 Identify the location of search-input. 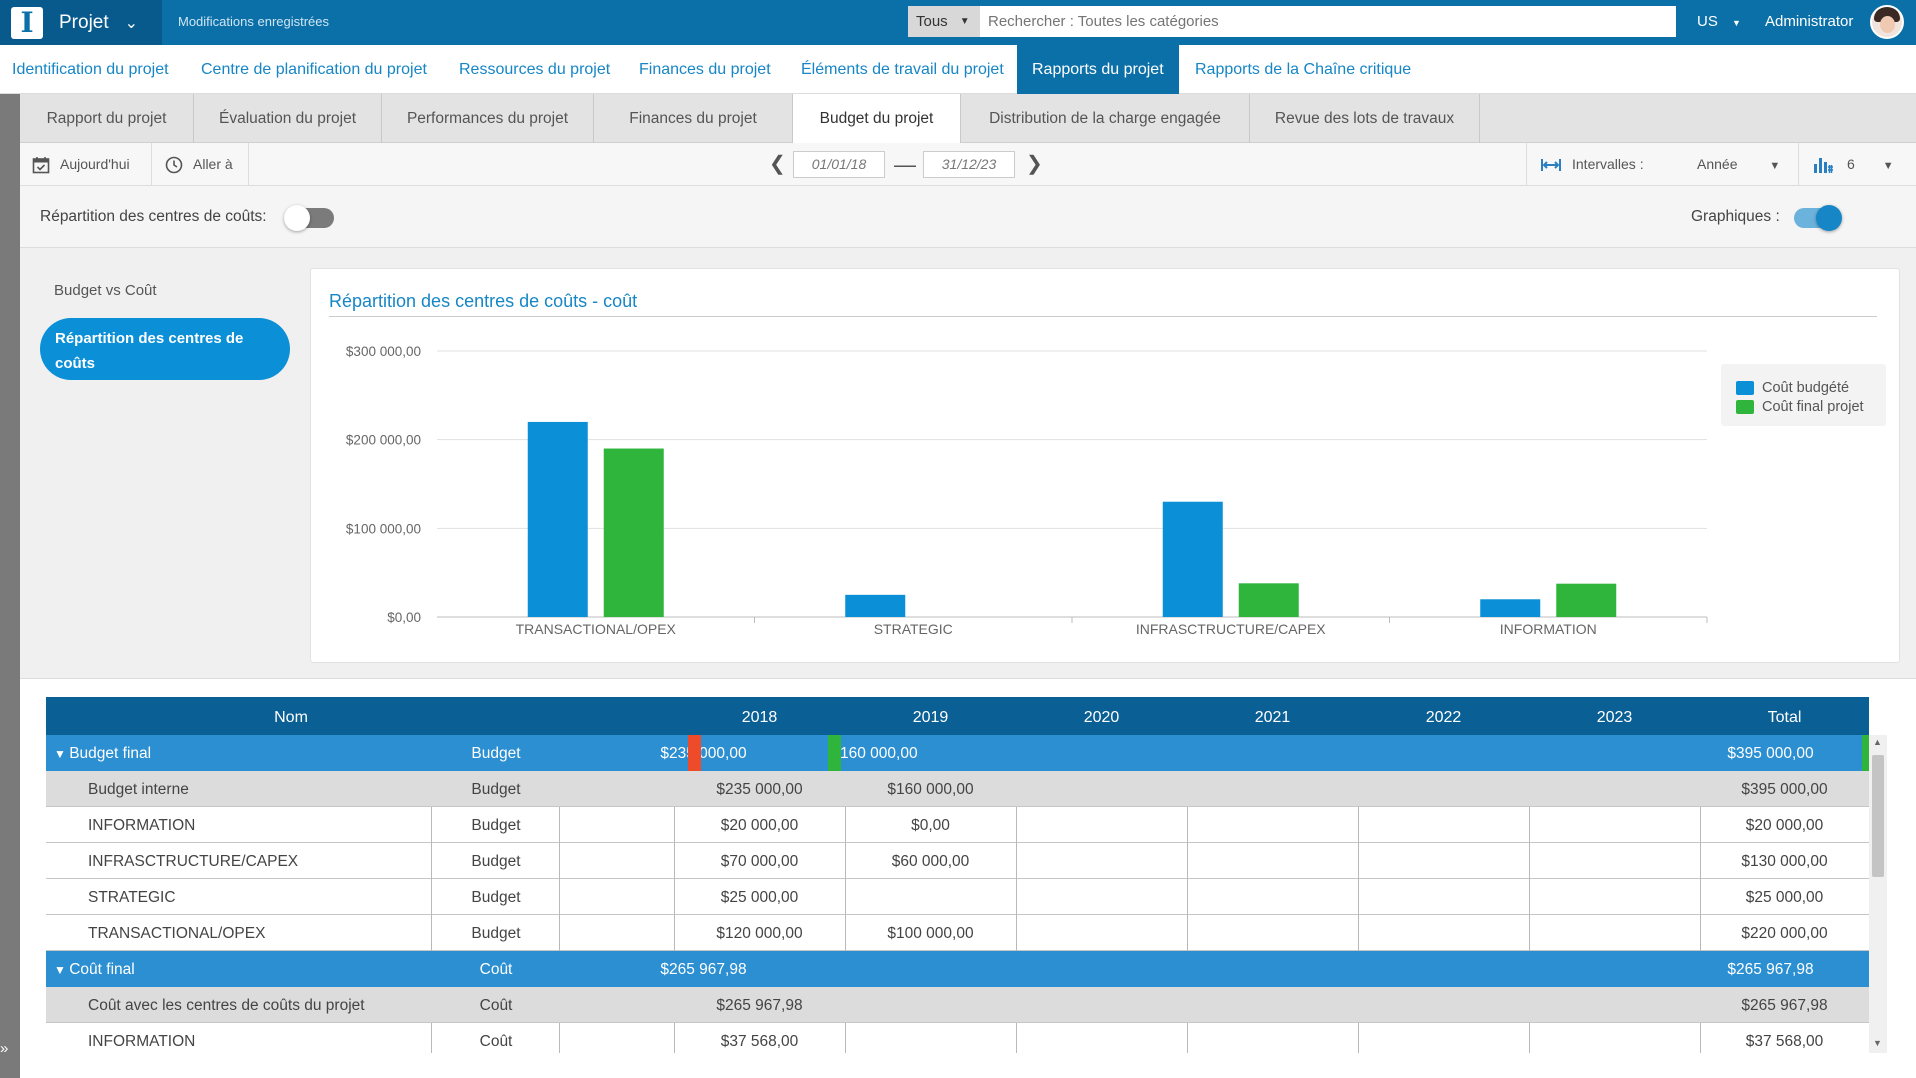
(1328, 21).